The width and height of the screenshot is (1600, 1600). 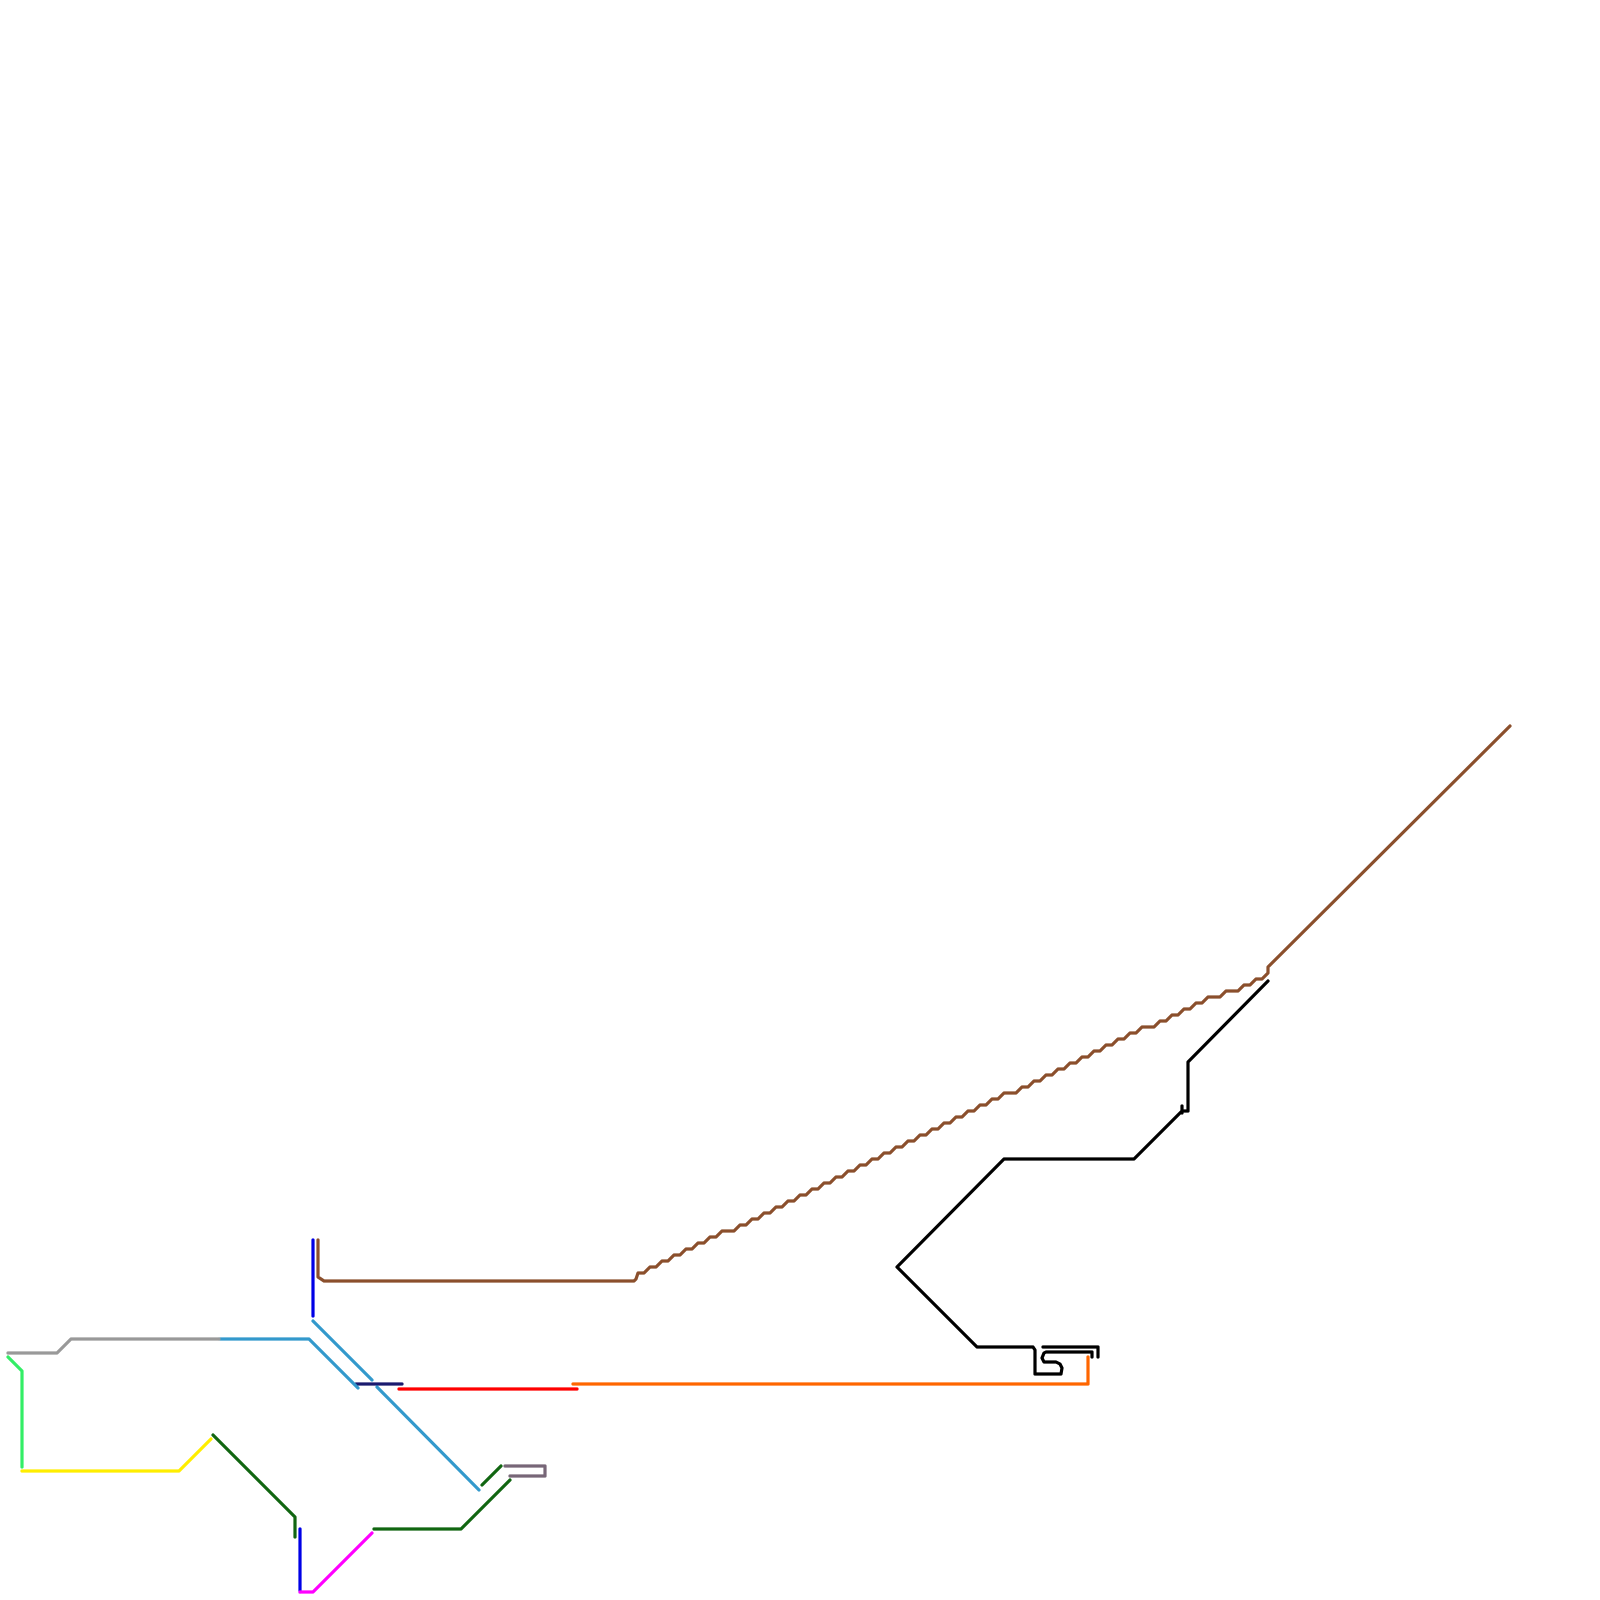 What do you see at coordinates (830, 1370) in the screenshot?
I see `orange-route` at bounding box center [830, 1370].